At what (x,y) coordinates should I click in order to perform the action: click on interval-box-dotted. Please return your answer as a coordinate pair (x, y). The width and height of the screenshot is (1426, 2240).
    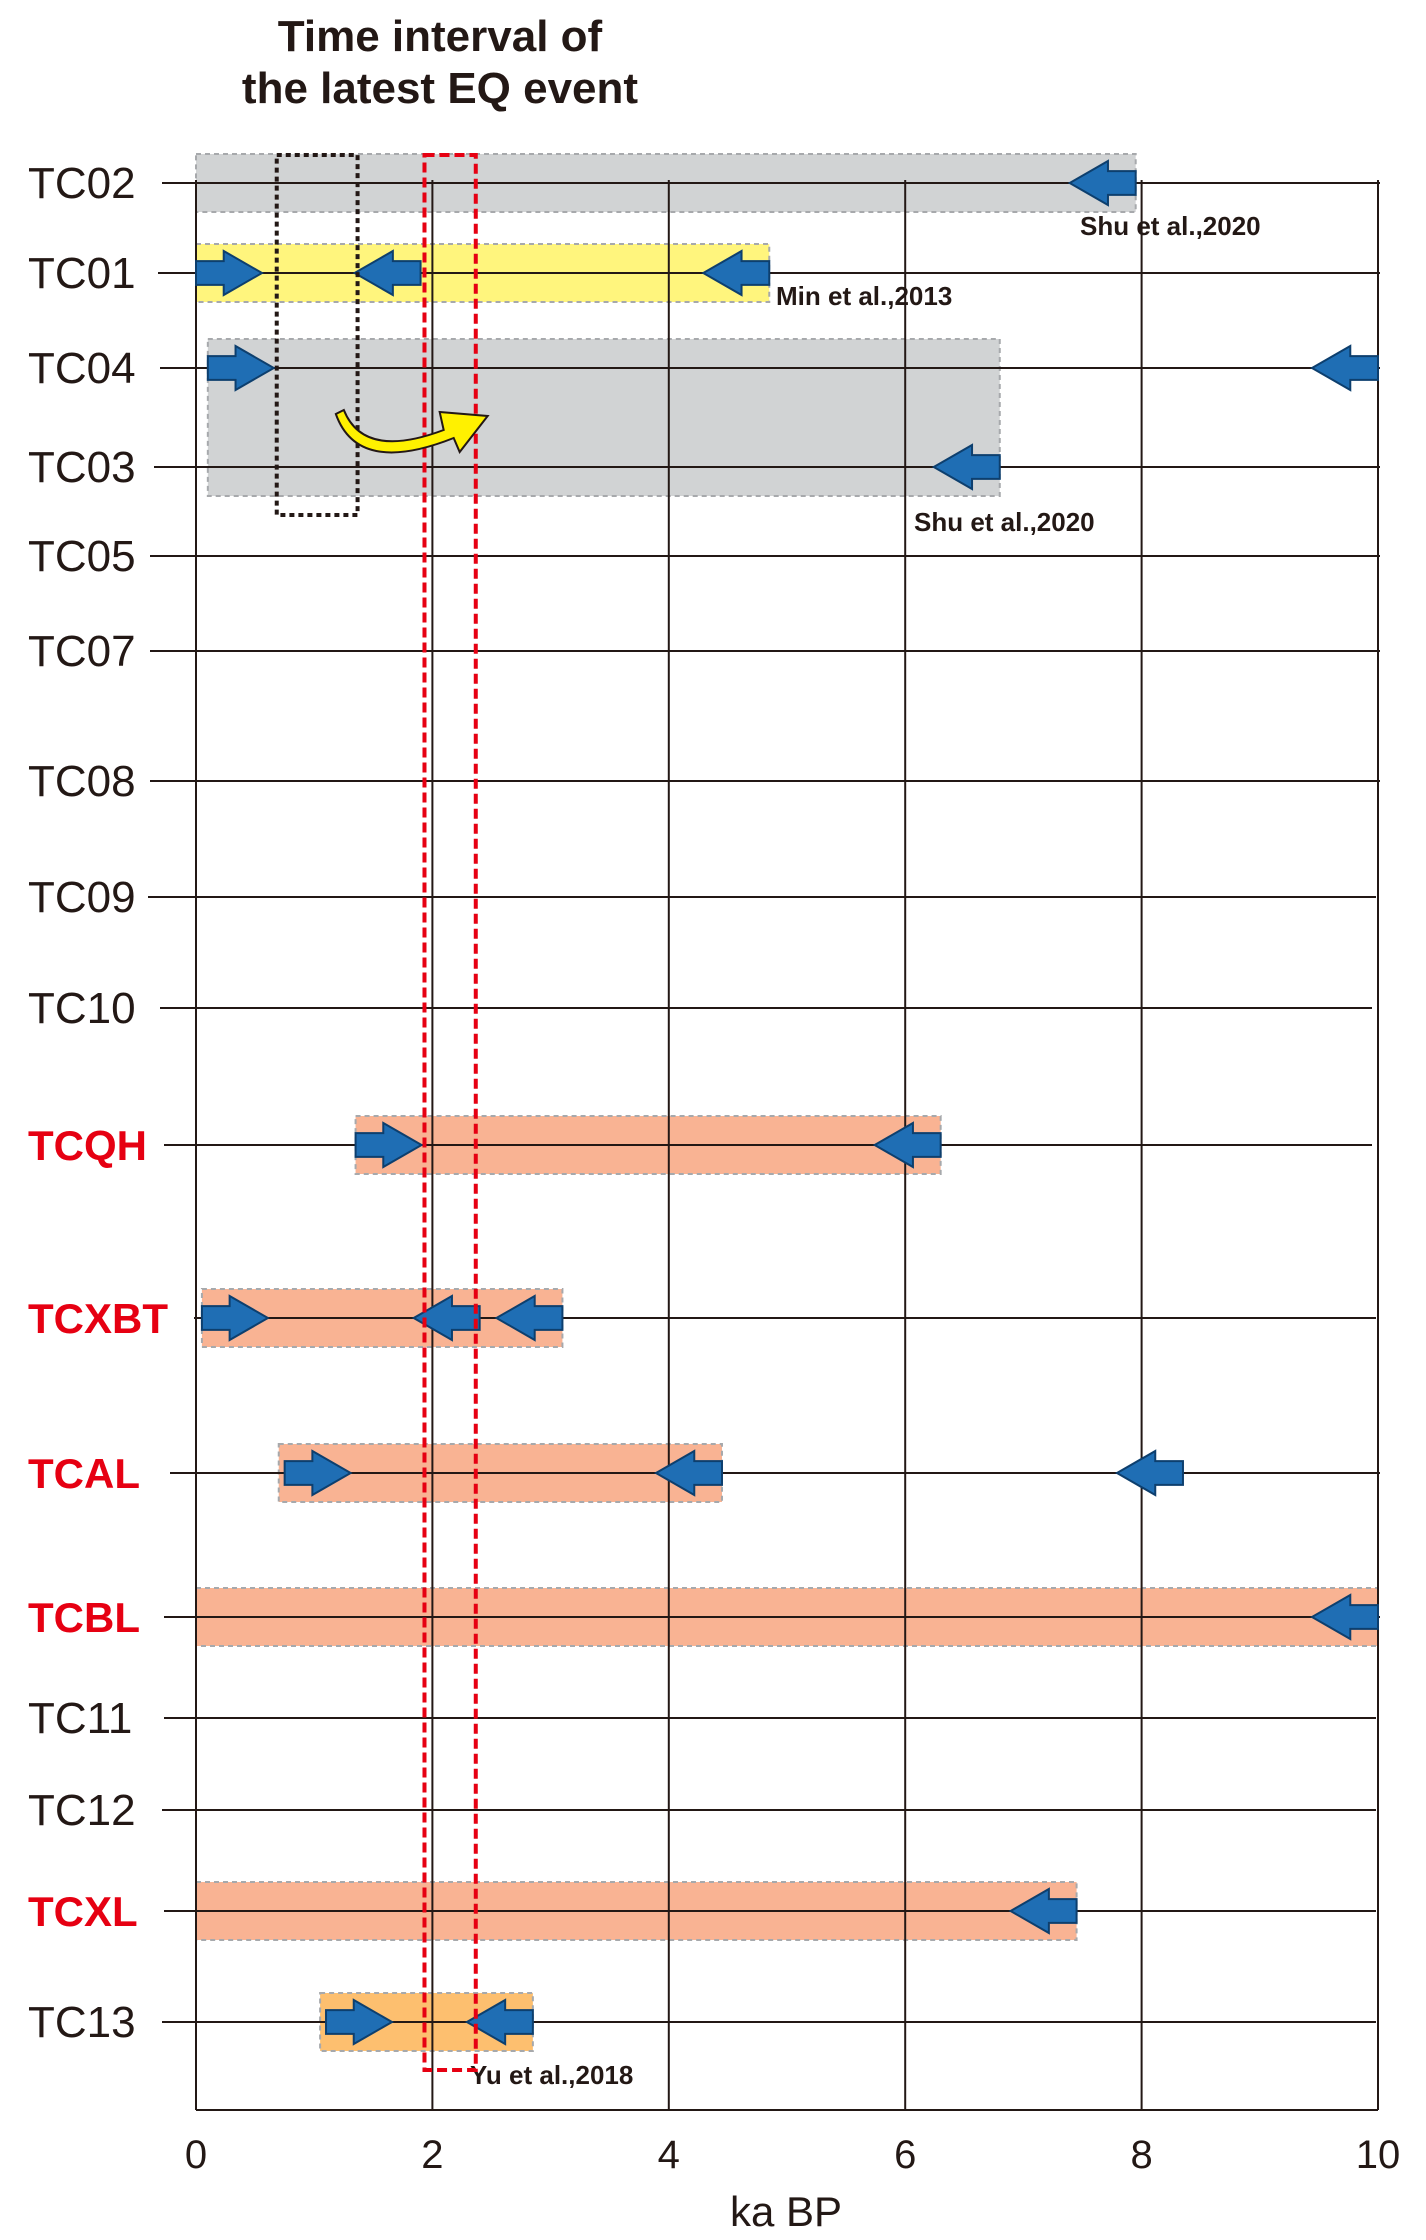
    Looking at the image, I should click on (317, 335).